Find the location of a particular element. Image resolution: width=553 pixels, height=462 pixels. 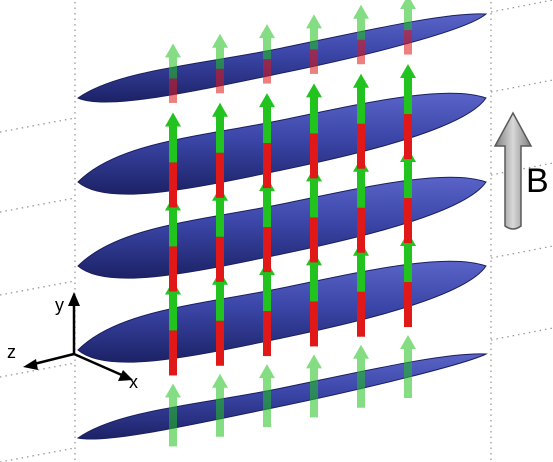

x-axis-arrowhead is located at coordinates (125, 375).